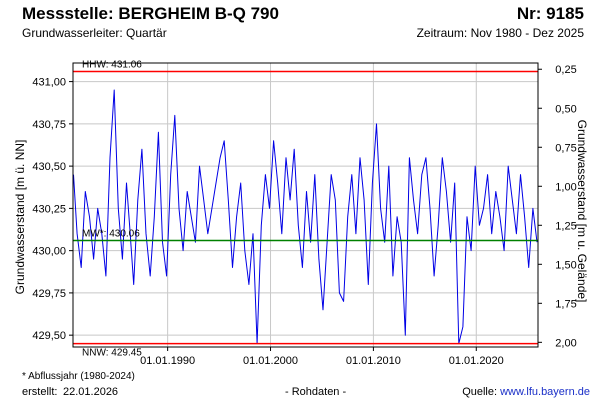 The image size is (600, 400). Describe the element at coordinates (49, 252) in the screenshot. I see `y-tick-label: 430,00` at that location.